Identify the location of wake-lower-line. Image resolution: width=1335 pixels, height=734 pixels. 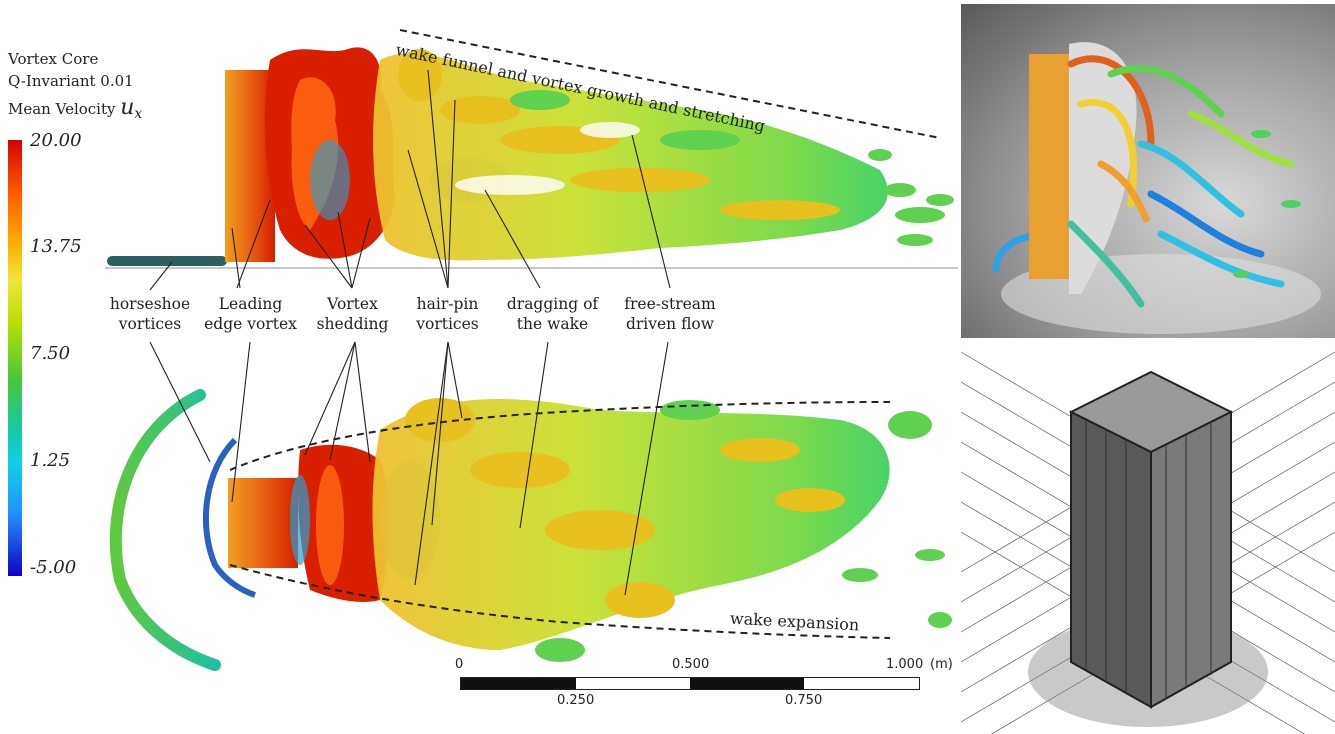
(560, 601).